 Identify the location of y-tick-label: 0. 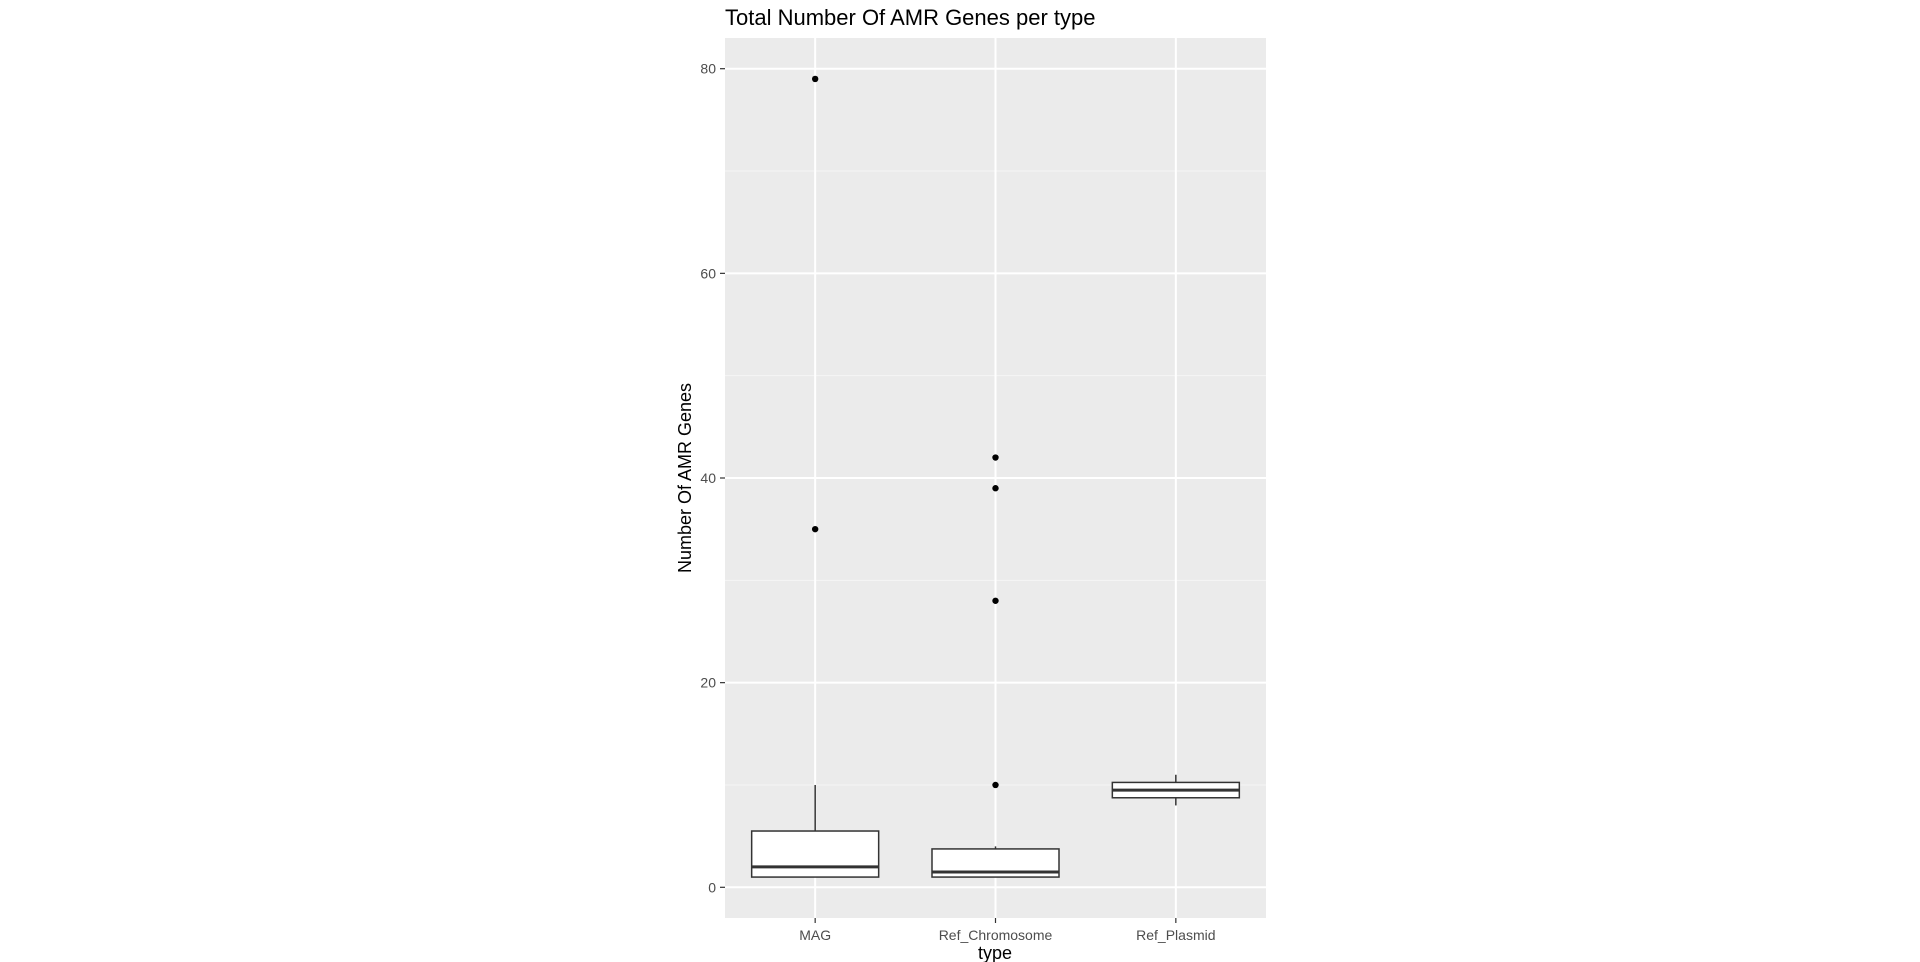
(712, 887).